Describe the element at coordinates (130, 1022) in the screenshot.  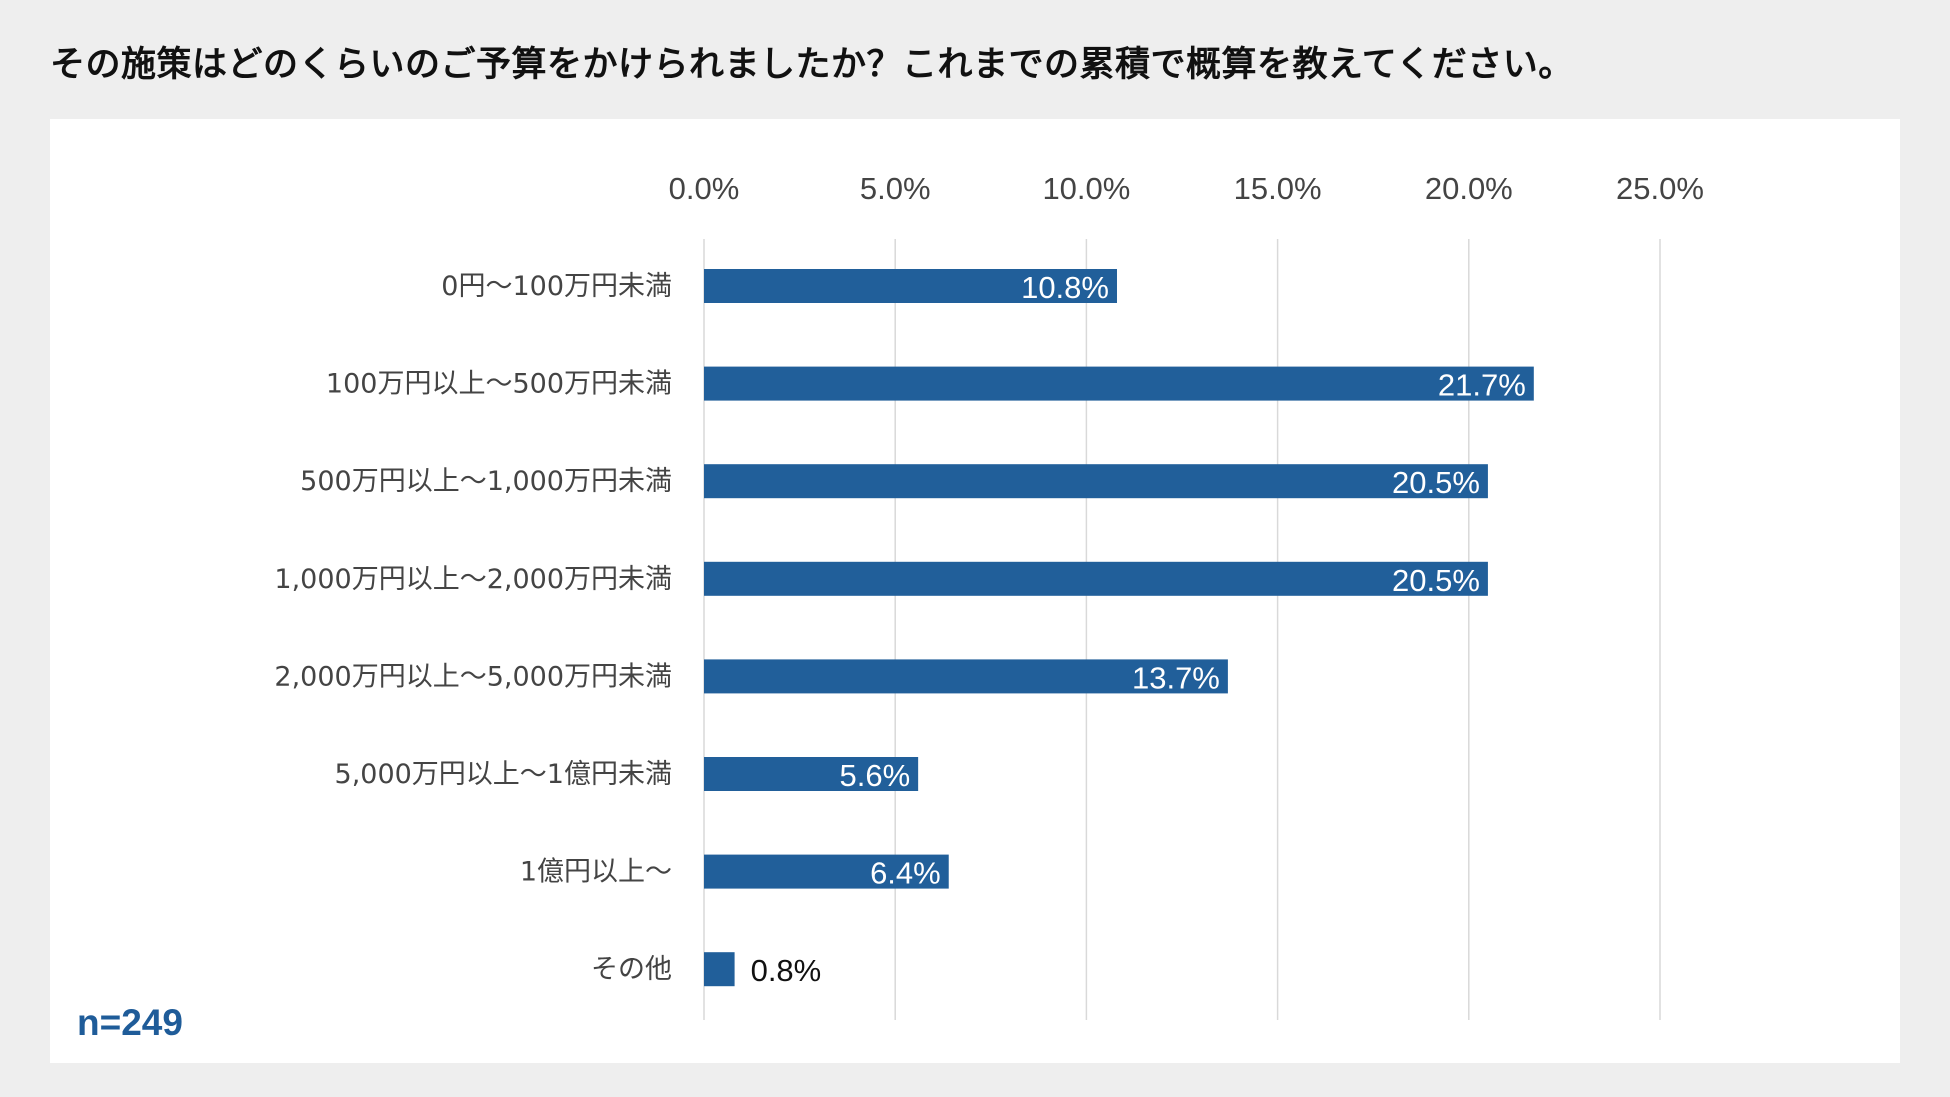
I see `sample-size: n=249` at that location.